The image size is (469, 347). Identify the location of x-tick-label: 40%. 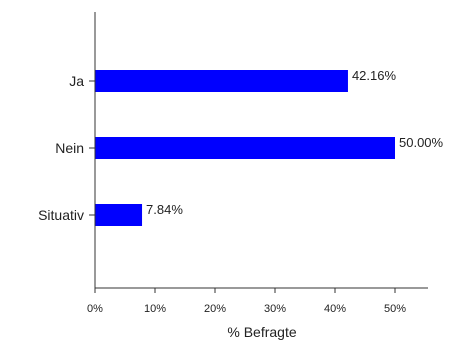
(335, 309).